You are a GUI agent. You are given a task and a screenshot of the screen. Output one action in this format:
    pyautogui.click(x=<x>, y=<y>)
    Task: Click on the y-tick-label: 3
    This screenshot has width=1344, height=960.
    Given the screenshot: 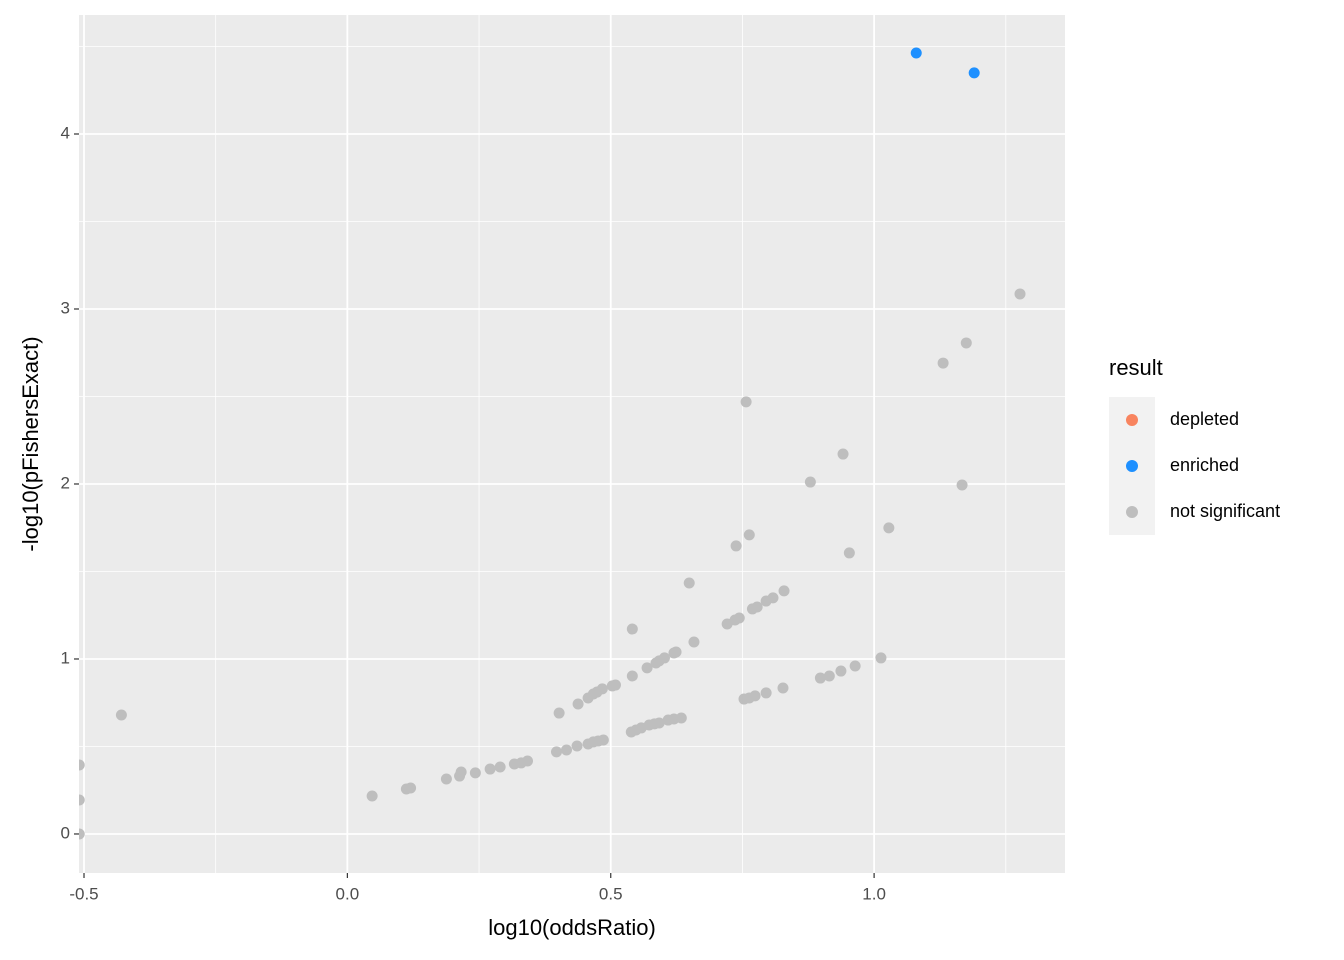 What is the action you would take?
    pyautogui.click(x=65, y=307)
    